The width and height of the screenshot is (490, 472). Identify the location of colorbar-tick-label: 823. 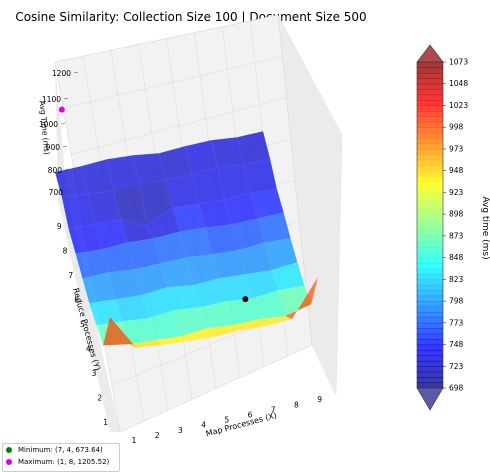
(456, 279).